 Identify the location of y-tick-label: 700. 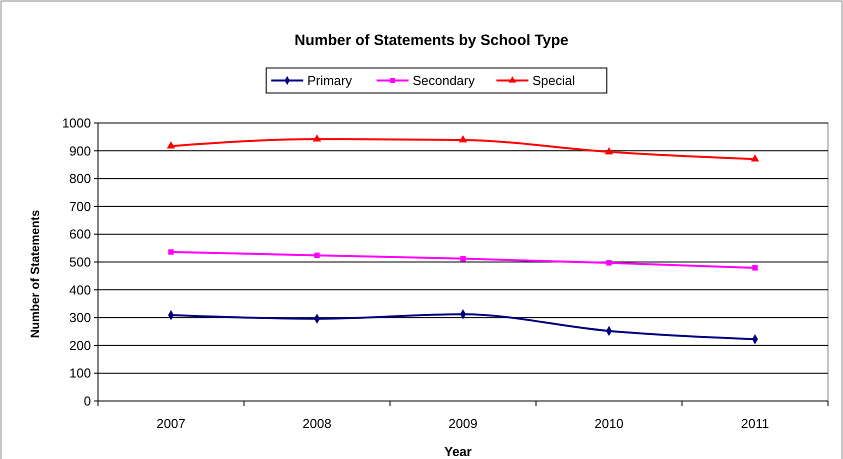
(80, 206).